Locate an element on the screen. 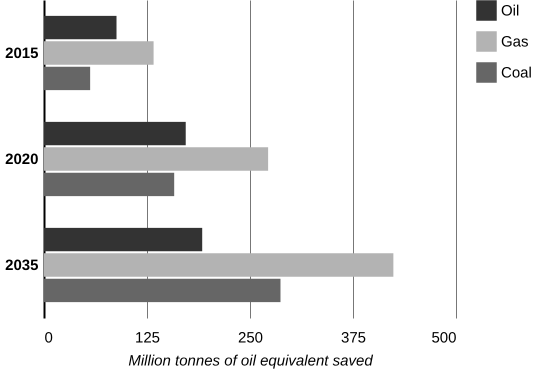  legend-label: Gas is located at coordinates (515, 42).